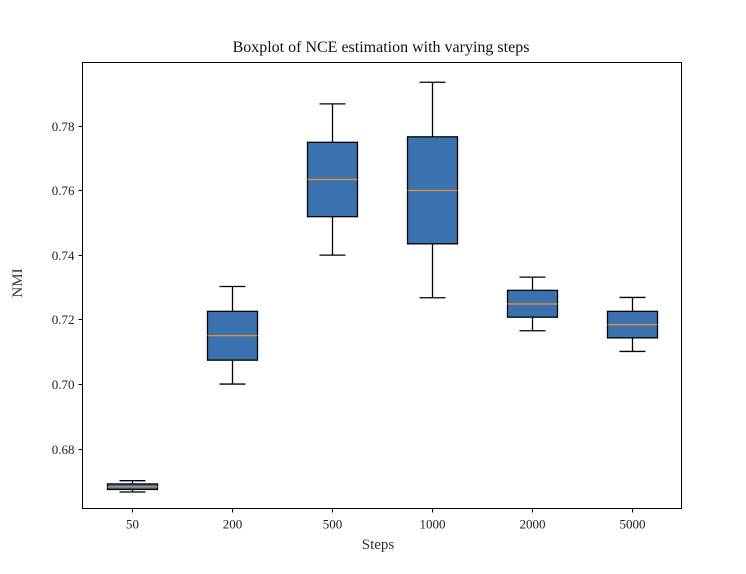 Image resolution: width=746 pixels, height=574 pixels. I want to click on y-tick-label: 0.76, so click(63, 190).